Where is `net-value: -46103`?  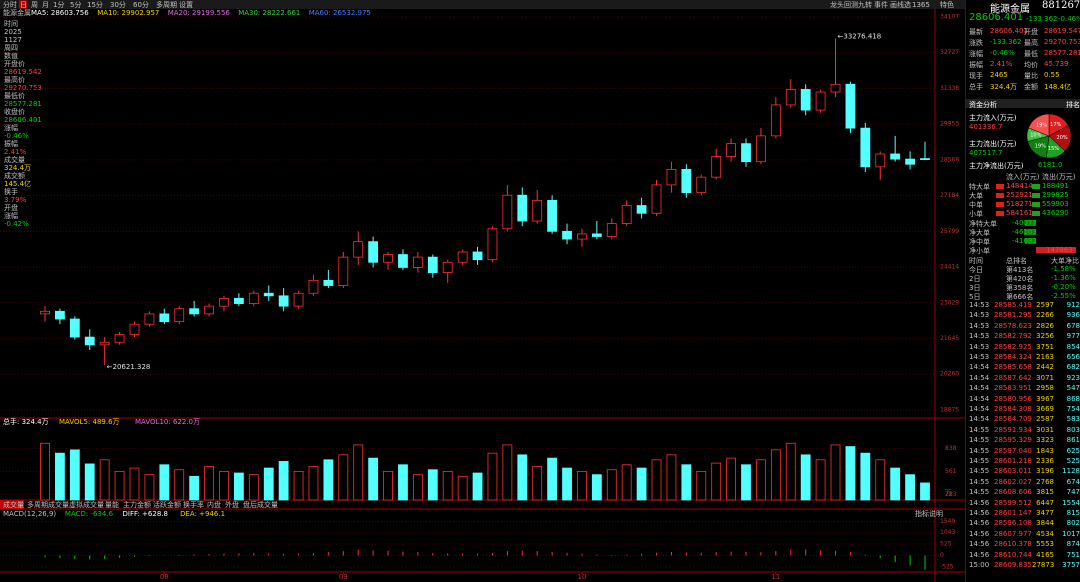 net-value: -46103 is located at coordinates (1024, 232).